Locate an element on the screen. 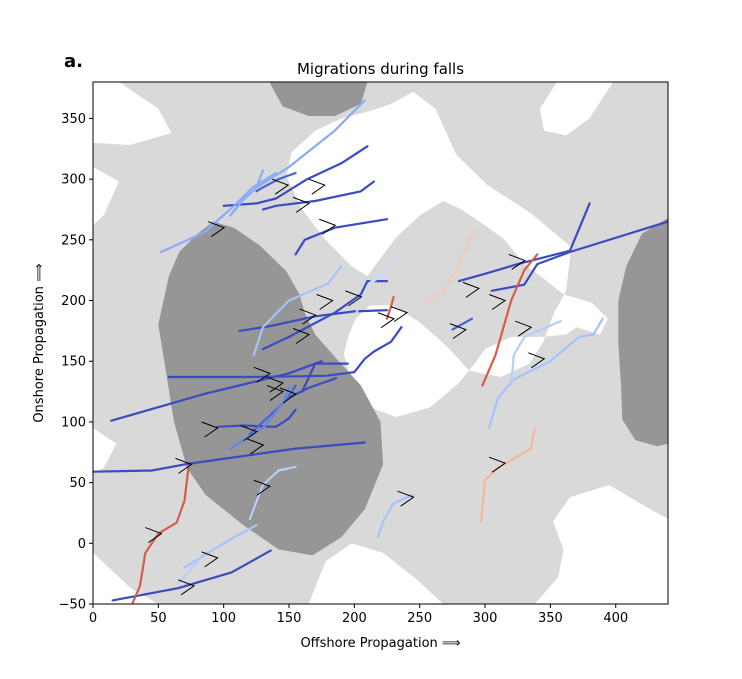 The image size is (742, 679). y-tick-label: 350 is located at coordinates (73, 119).